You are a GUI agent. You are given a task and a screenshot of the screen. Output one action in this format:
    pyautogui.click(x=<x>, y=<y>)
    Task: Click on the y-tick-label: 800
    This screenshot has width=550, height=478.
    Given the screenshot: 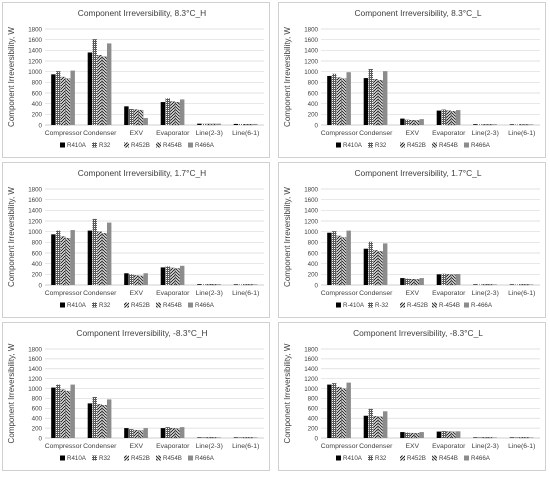 What is the action you would take?
    pyautogui.click(x=313, y=243)
    